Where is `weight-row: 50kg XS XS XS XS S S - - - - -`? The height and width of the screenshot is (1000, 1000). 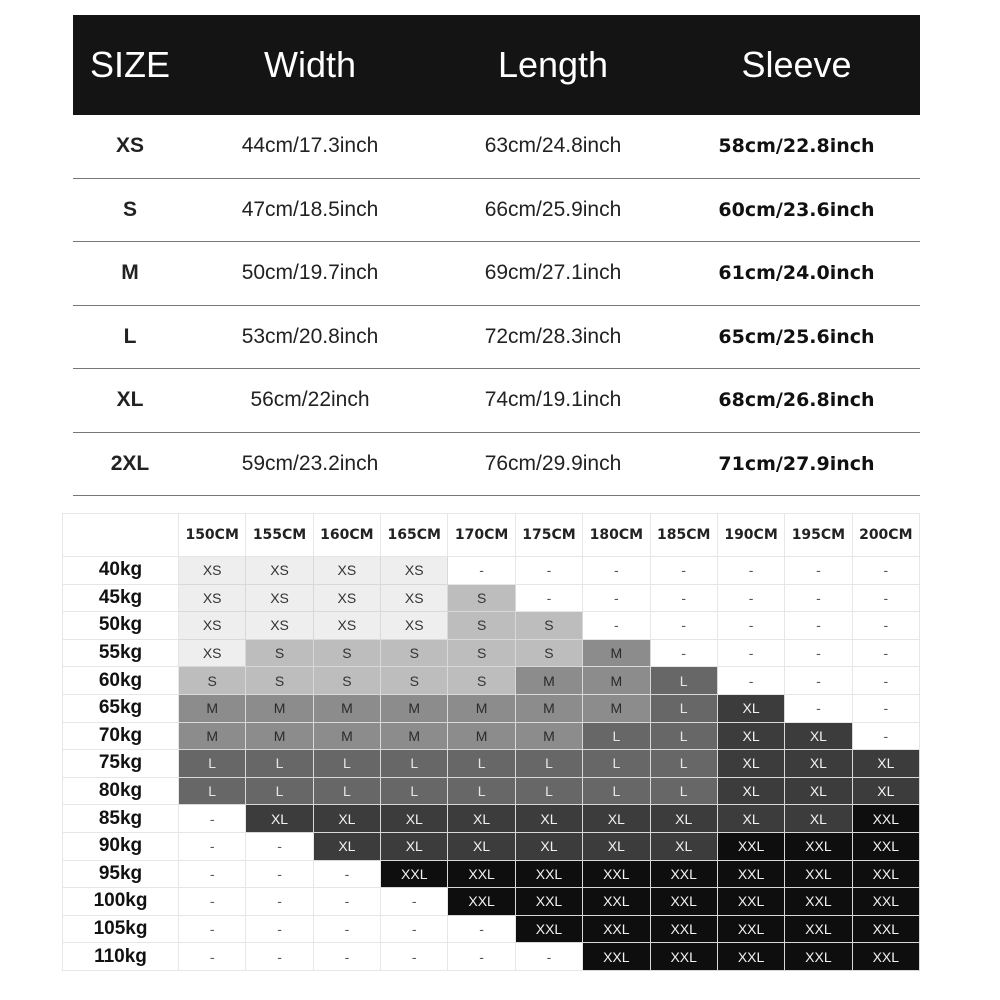 weight-row: 50kg XS XS XS XS S S - - - - - is located at coordinates (491, 625).